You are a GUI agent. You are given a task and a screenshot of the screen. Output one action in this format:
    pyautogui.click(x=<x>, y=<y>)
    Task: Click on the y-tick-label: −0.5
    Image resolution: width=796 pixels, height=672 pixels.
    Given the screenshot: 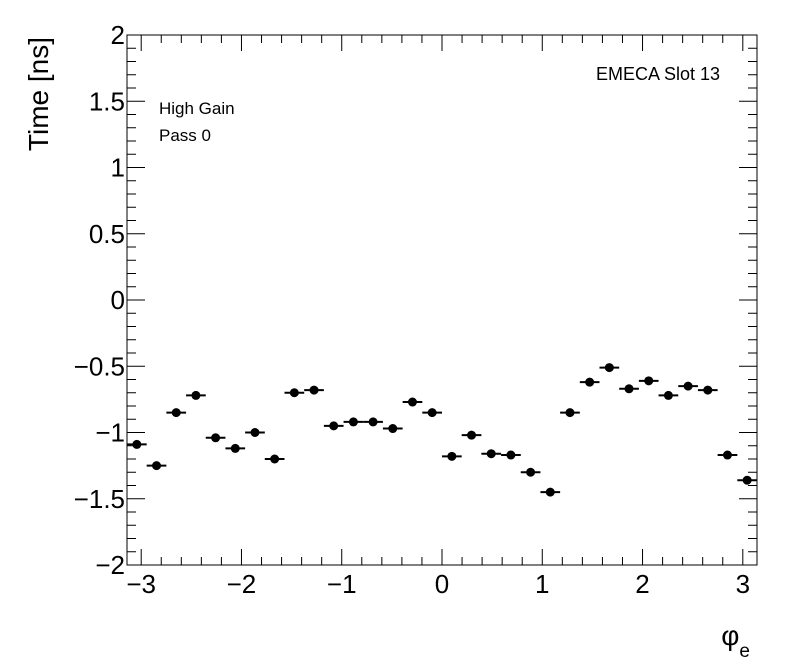 What is the action you would take?
    pyautogui.click(x=99, y=366)
    